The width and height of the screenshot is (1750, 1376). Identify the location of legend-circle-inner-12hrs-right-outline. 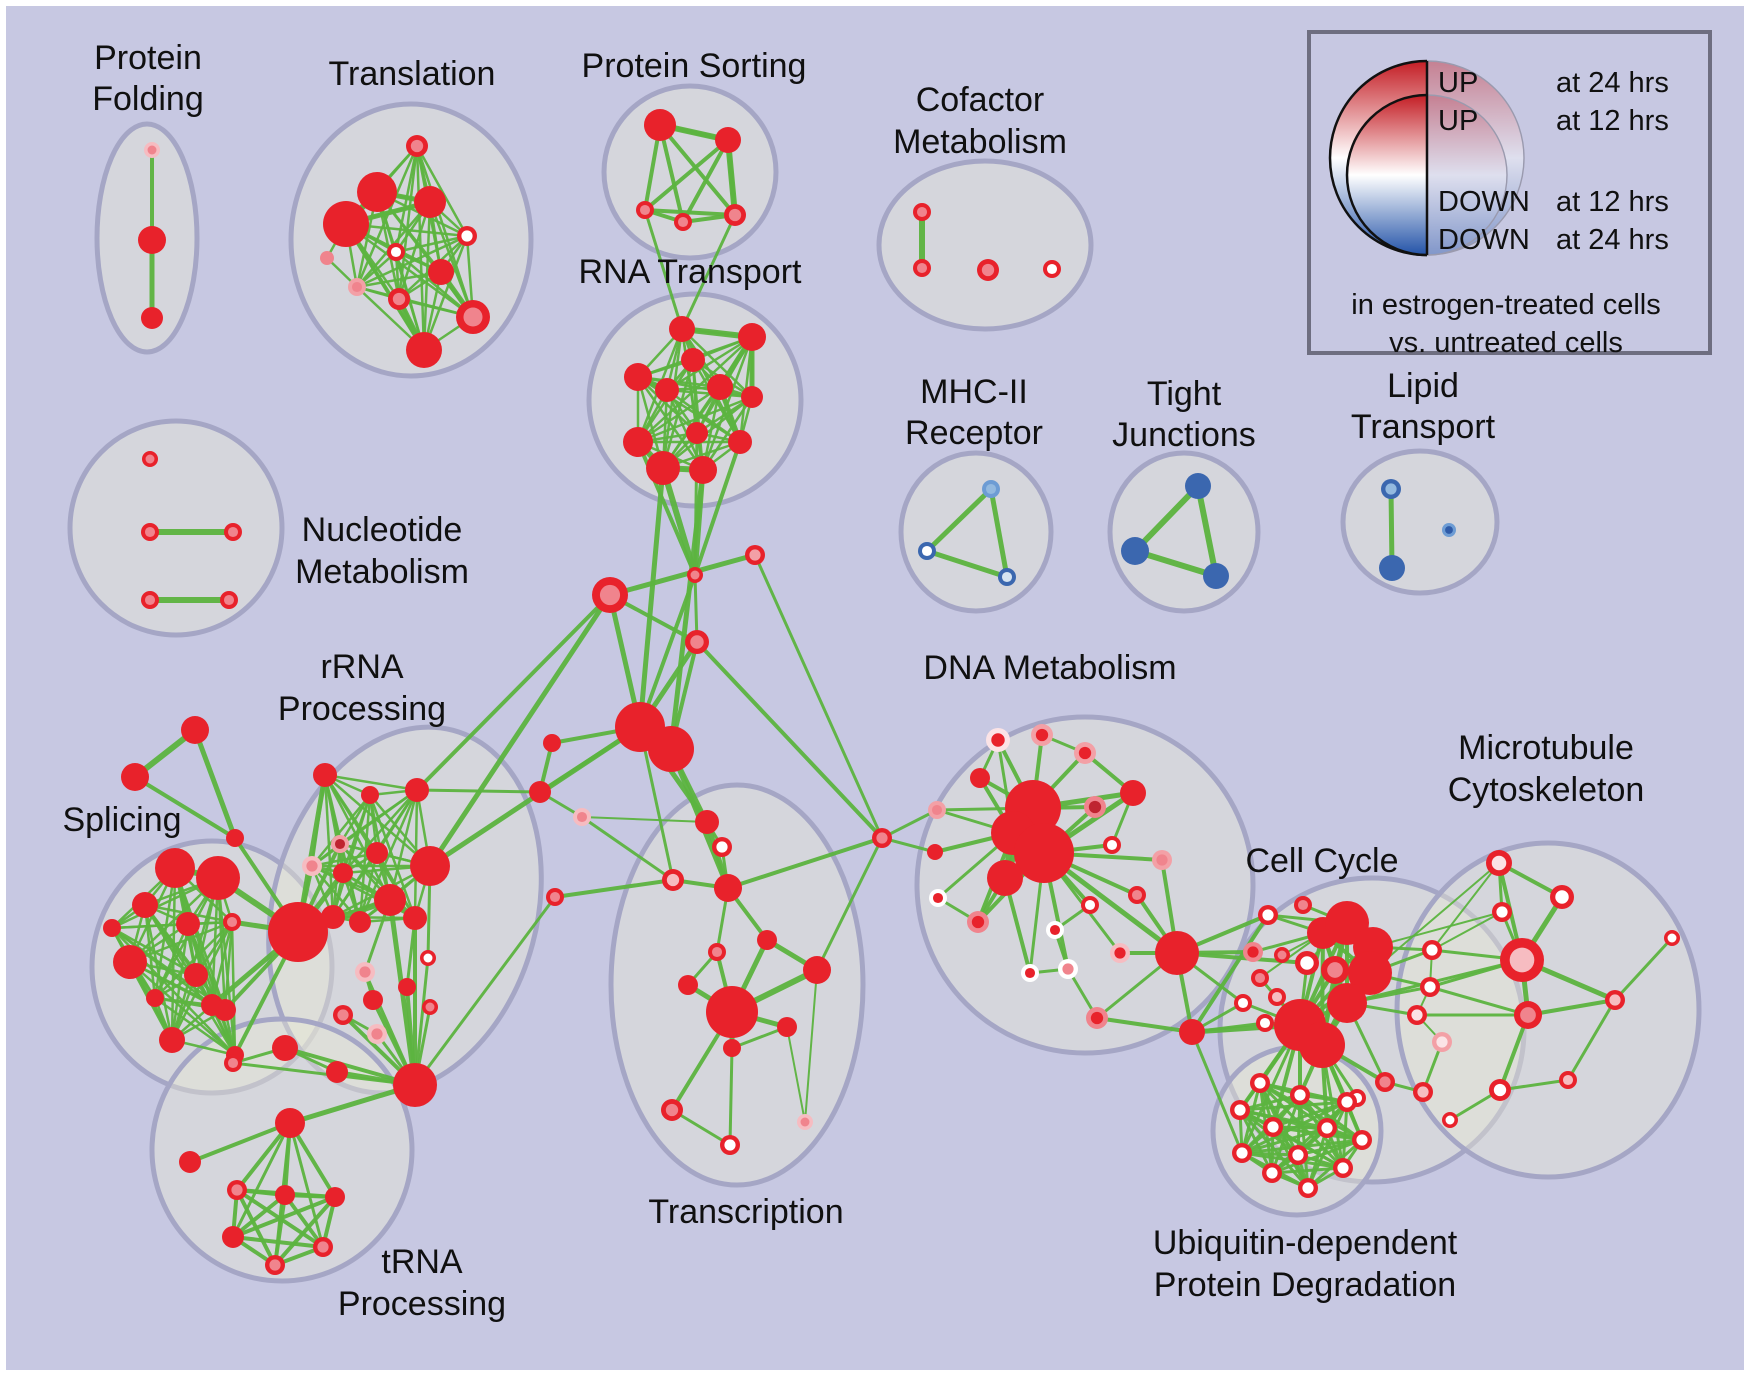
(1467, 175).